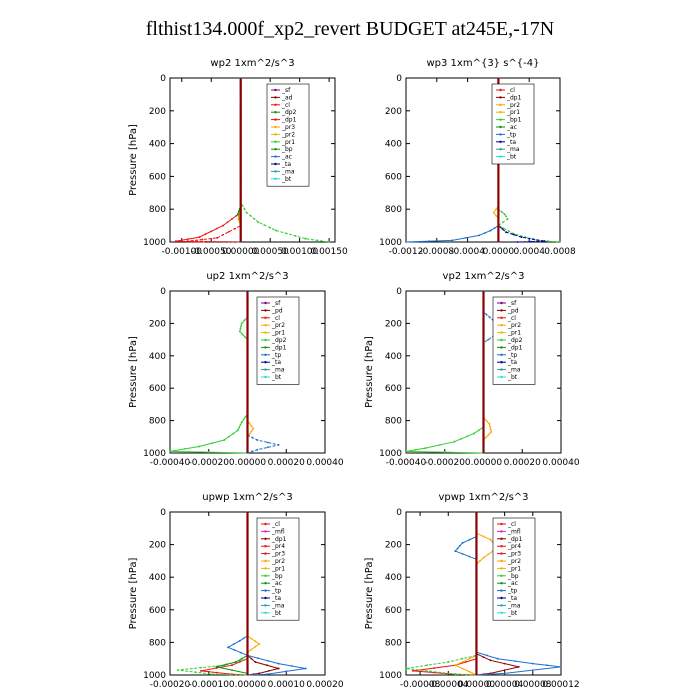  Describe the element at coordinates (513, 124) in the screenshot. I see `legend: _cl_dp1_pr2_pr1_bp1_ac_tp_ta_ma_bt` at that location.